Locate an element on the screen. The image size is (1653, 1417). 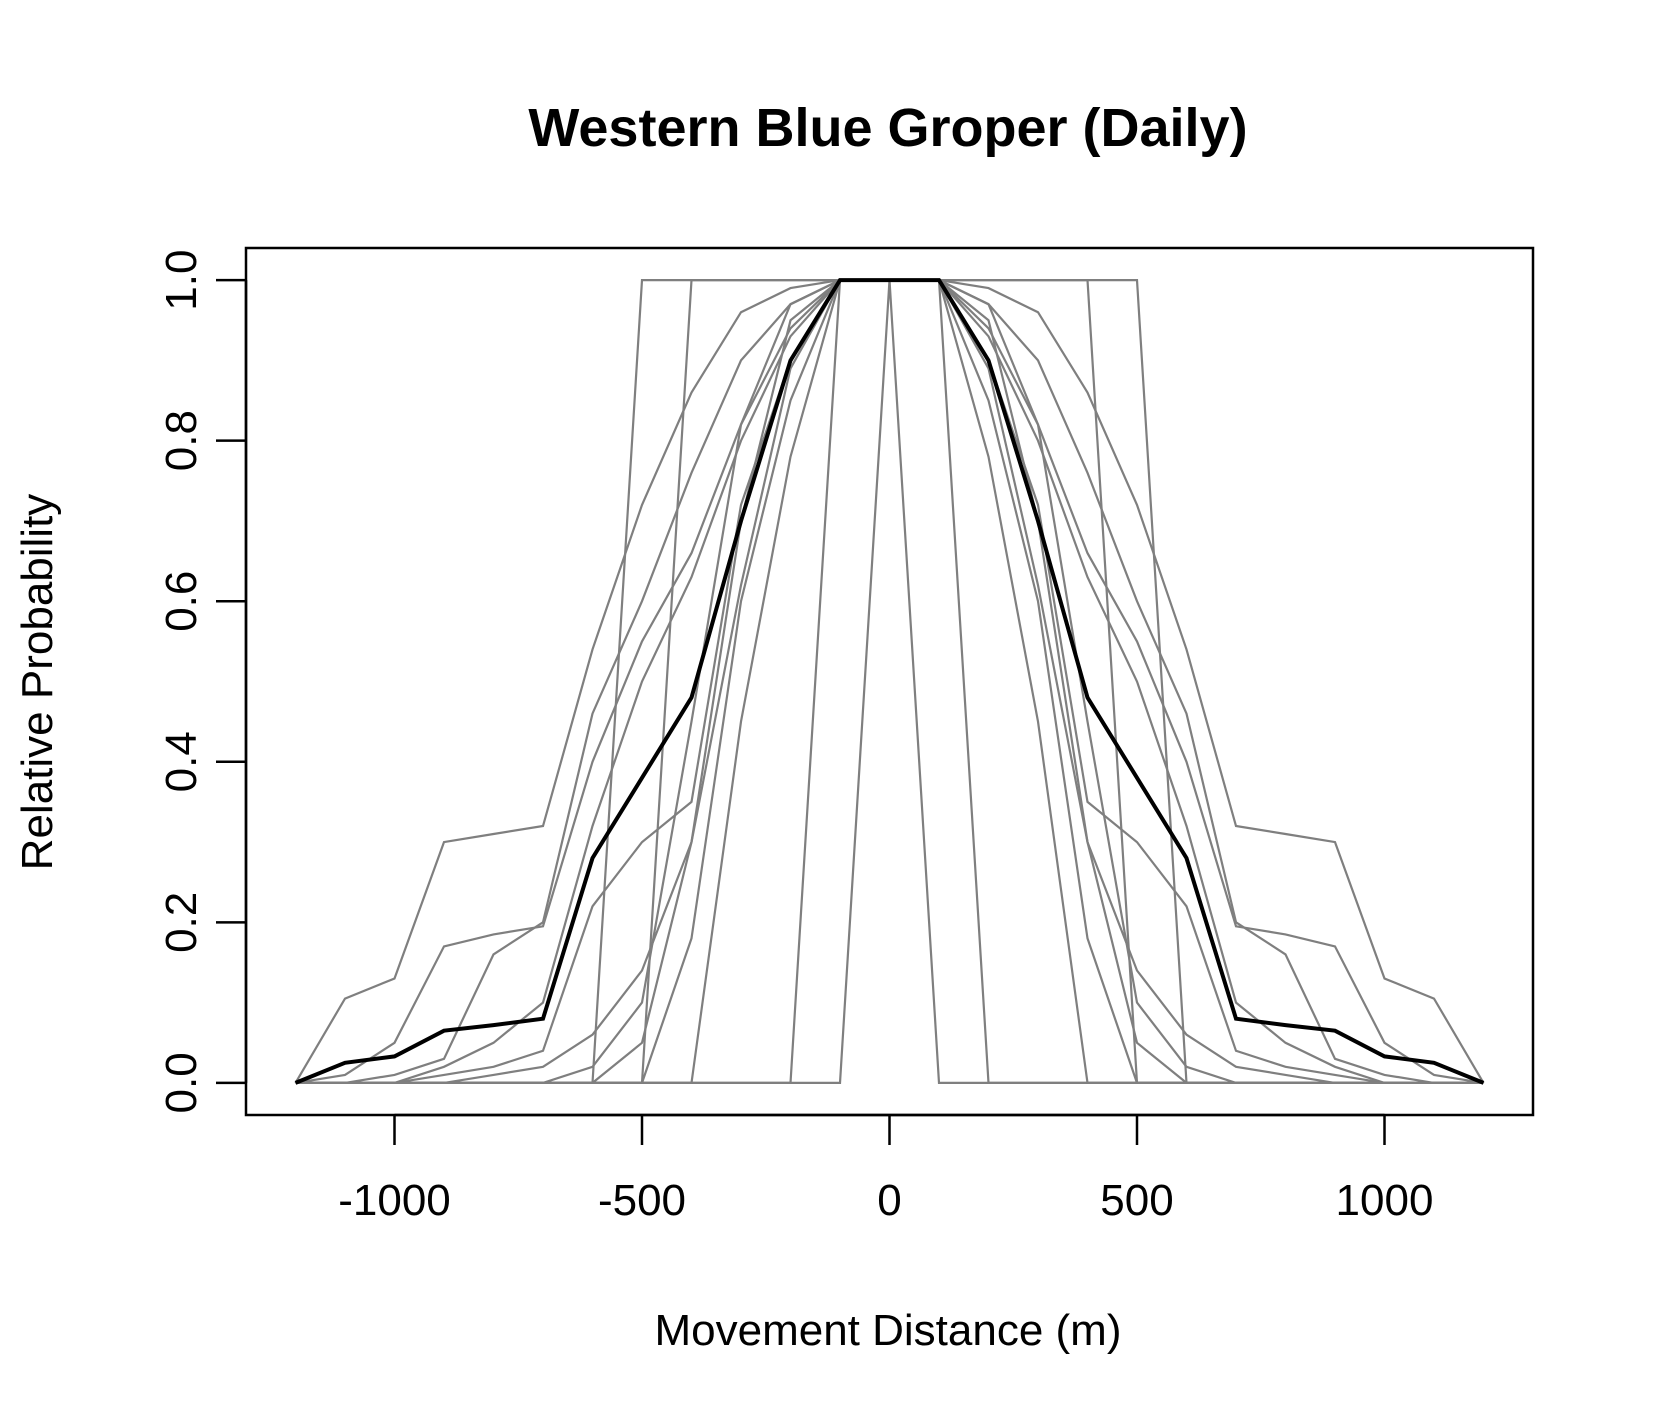
y-tick-label: 1.0 is located at coordinates (181, 280).